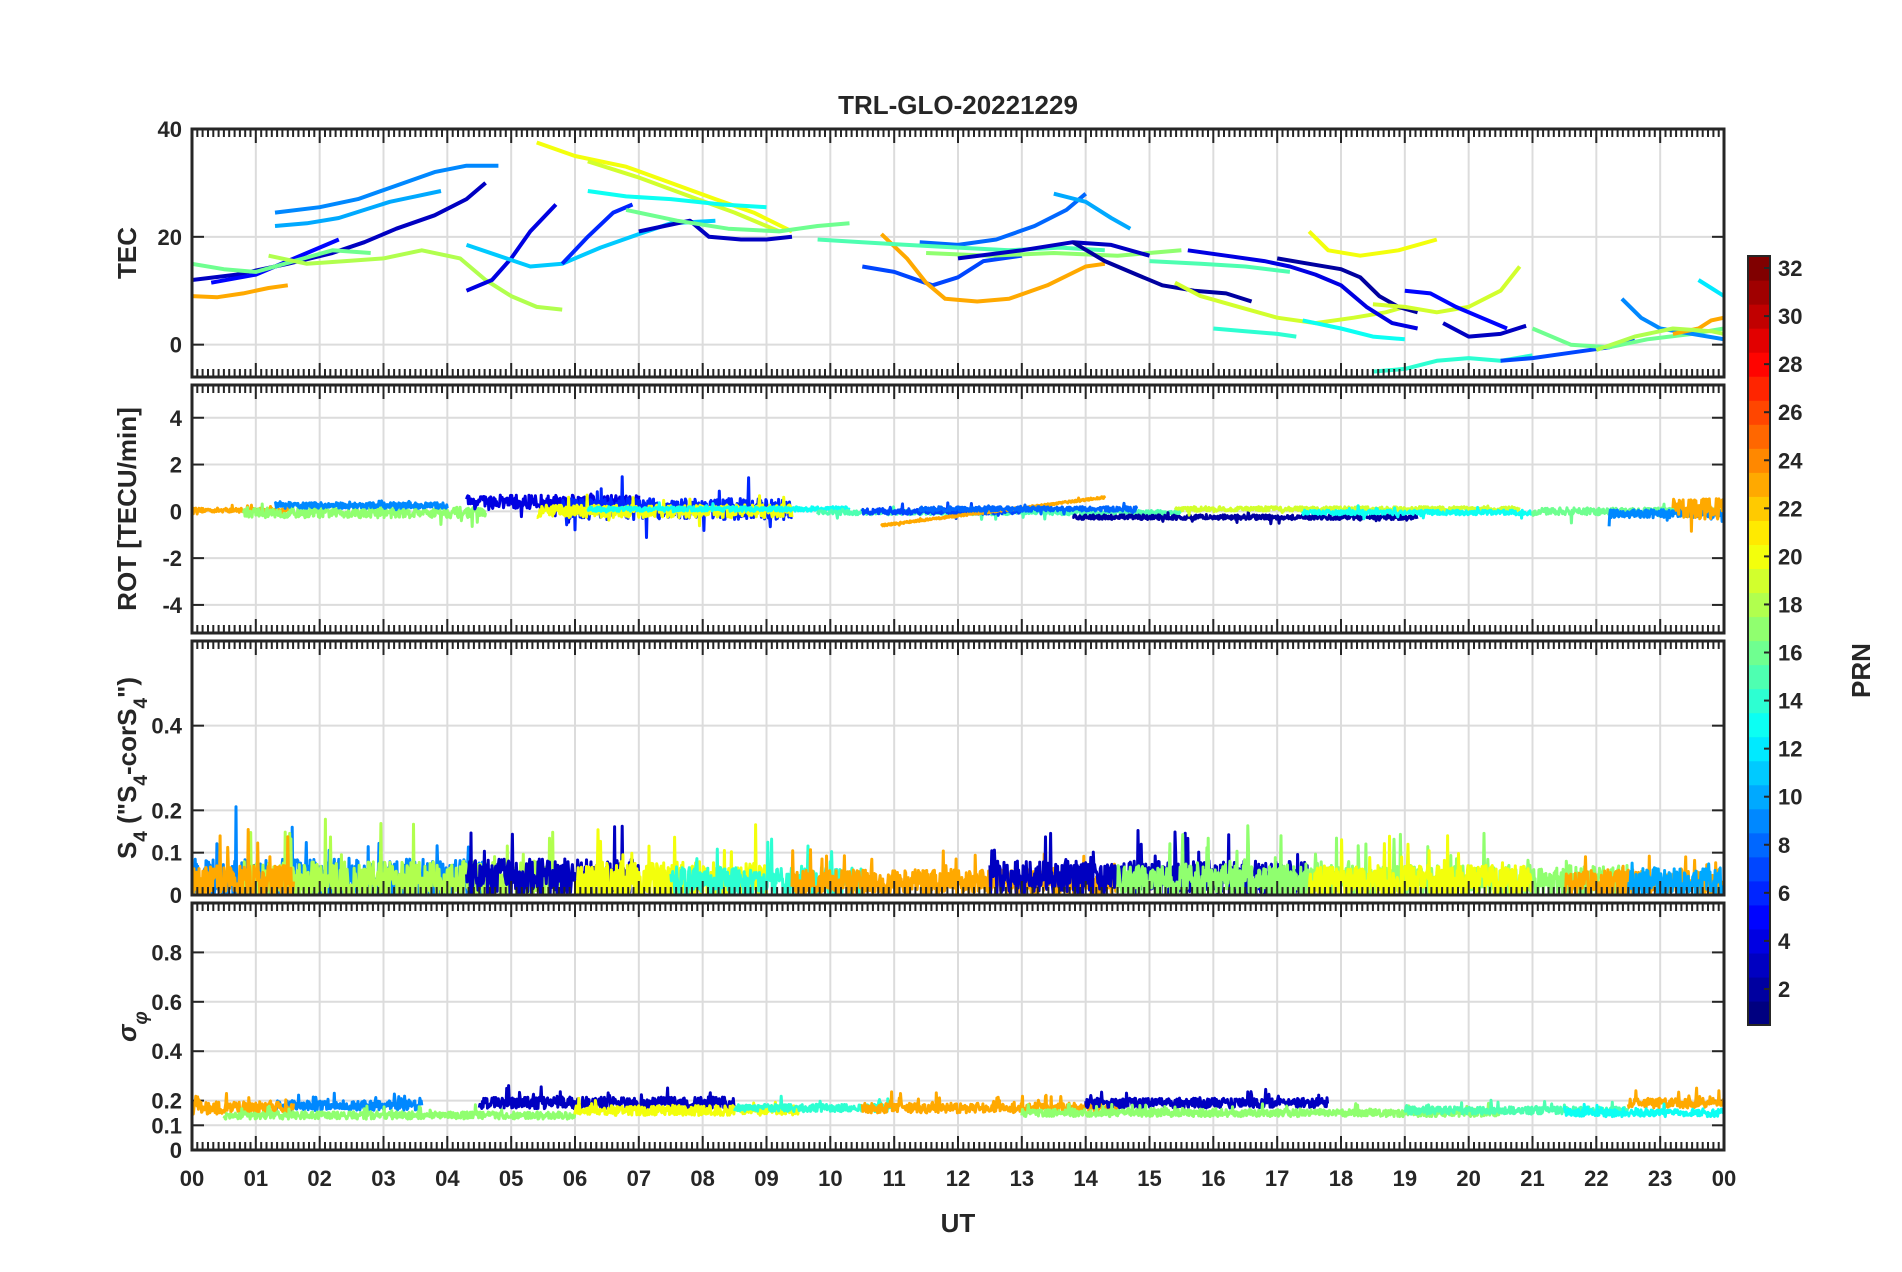 This screenshot has width=1902, height=1272. What do you see at coordinates (1784, 893) in the screenshot?
I see `colorbar-tick-label: 6` at bounding box center [1784, 893].